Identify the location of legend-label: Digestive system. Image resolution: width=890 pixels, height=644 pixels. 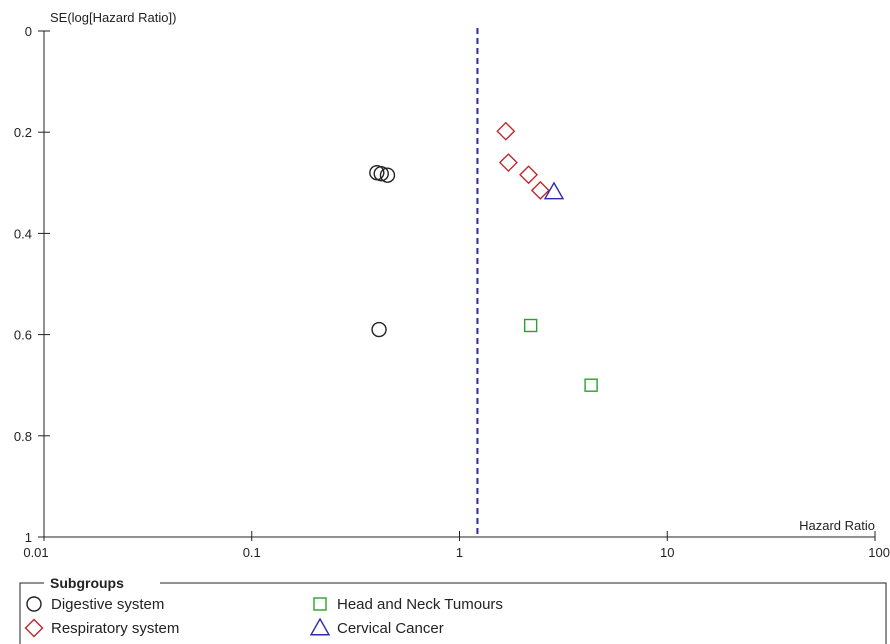
(107, 604).